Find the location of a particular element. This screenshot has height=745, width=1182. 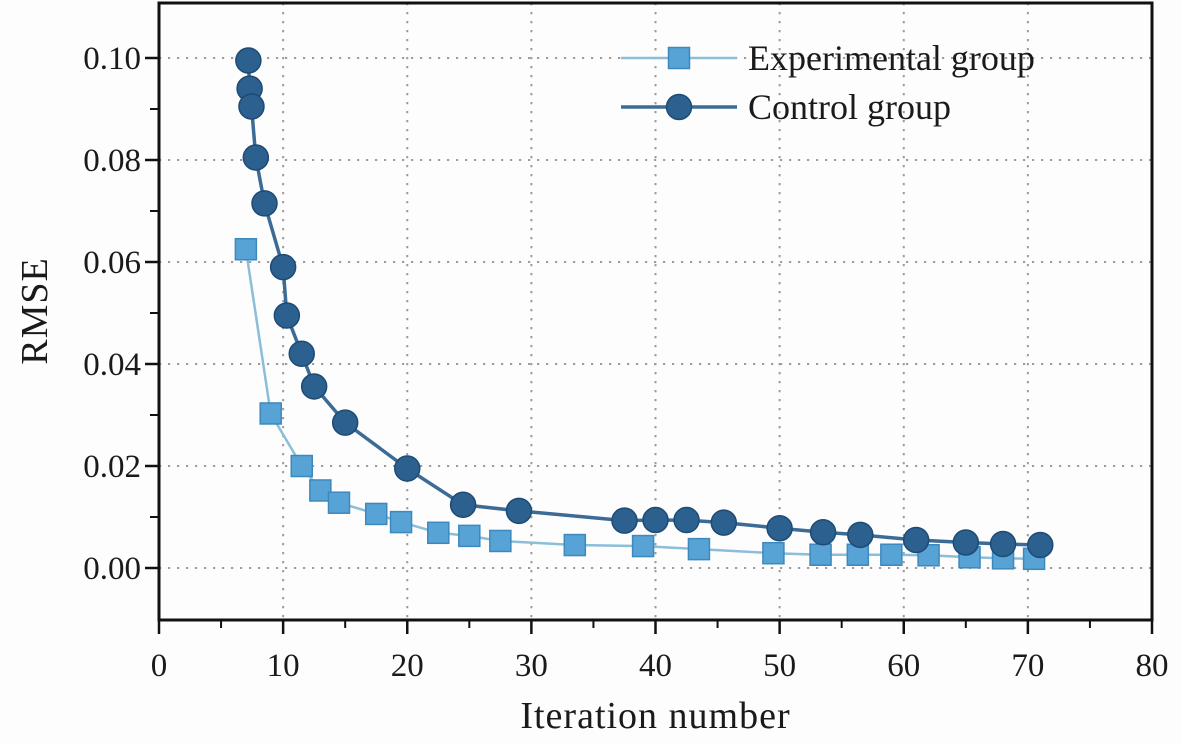

x-tick-label: 70 is located at coordinates (1027, 666).